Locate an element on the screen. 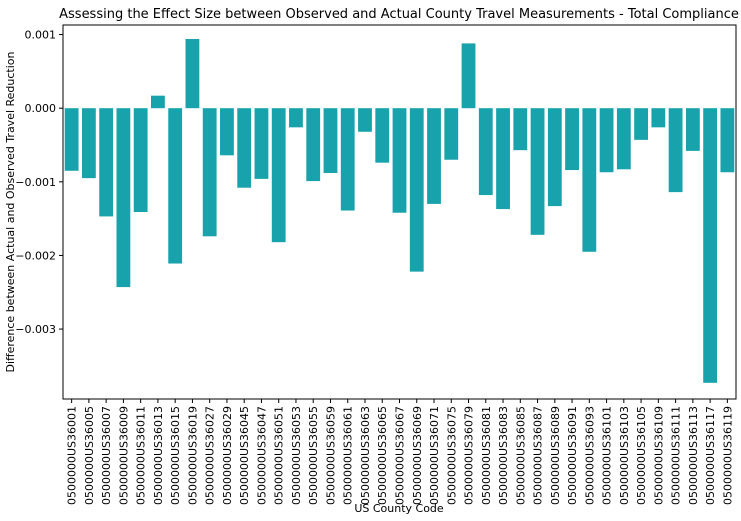 This screenshot has height=521, width=741. y-tick-label: −0.002 is located at coordinates (35, 255).